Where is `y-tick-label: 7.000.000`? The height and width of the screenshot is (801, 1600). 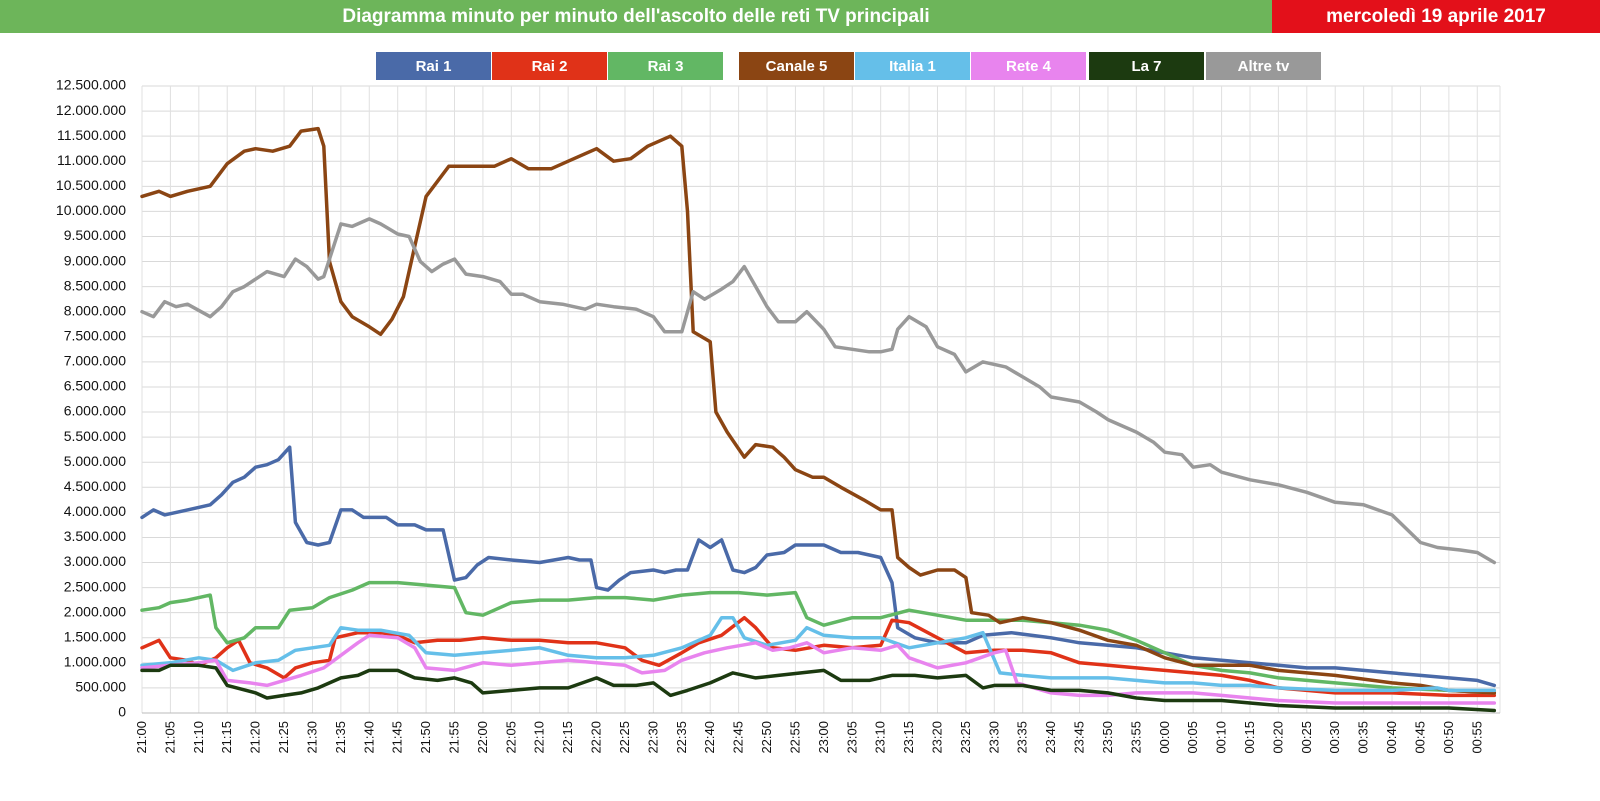 y-tick-label: 7.000.000 is located at coordinates (95, 361).